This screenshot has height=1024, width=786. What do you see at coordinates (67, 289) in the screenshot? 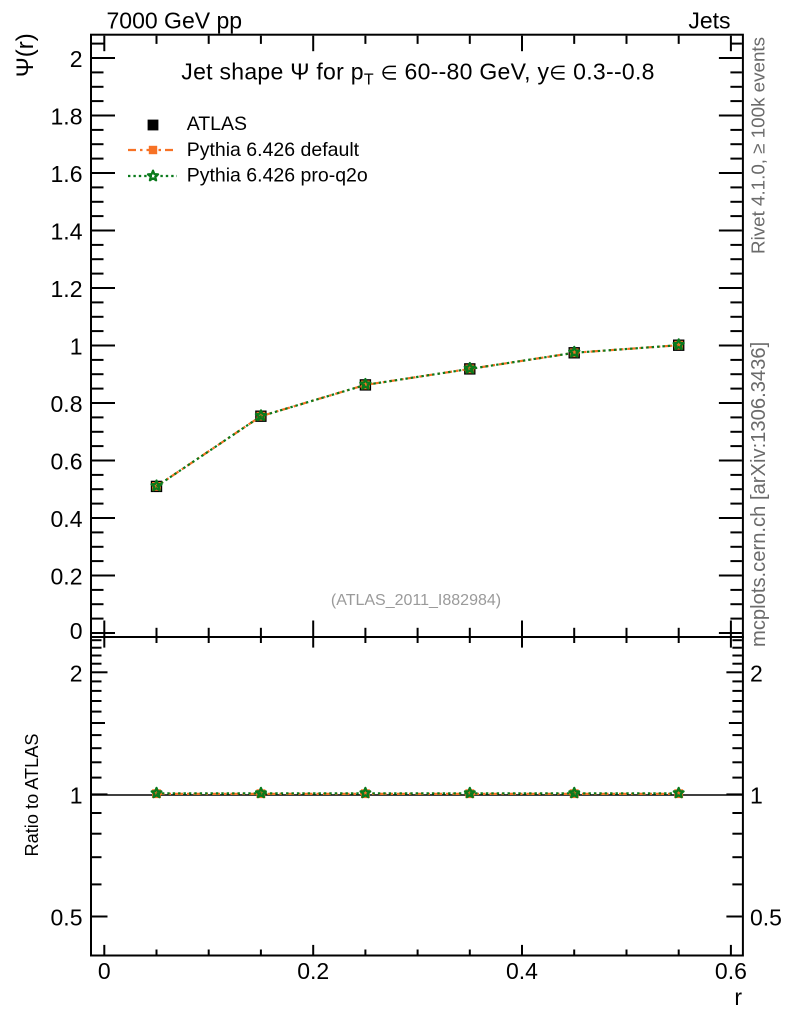
I see `svg-text: 1.2` at bounding box center [67, 289].